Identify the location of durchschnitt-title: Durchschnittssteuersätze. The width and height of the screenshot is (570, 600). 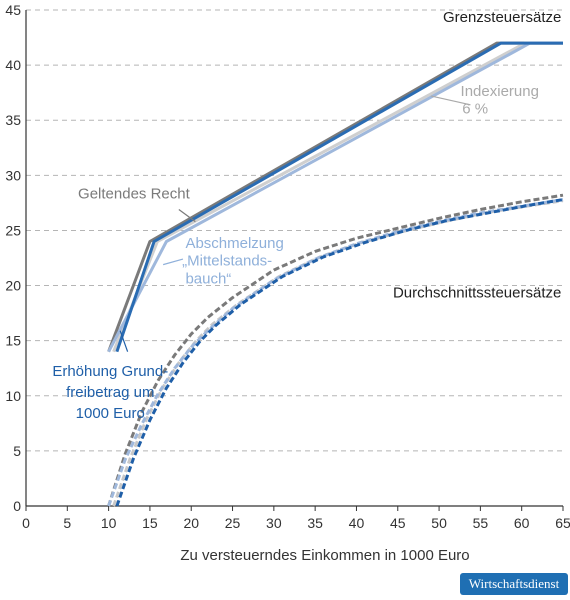
(477, 293).